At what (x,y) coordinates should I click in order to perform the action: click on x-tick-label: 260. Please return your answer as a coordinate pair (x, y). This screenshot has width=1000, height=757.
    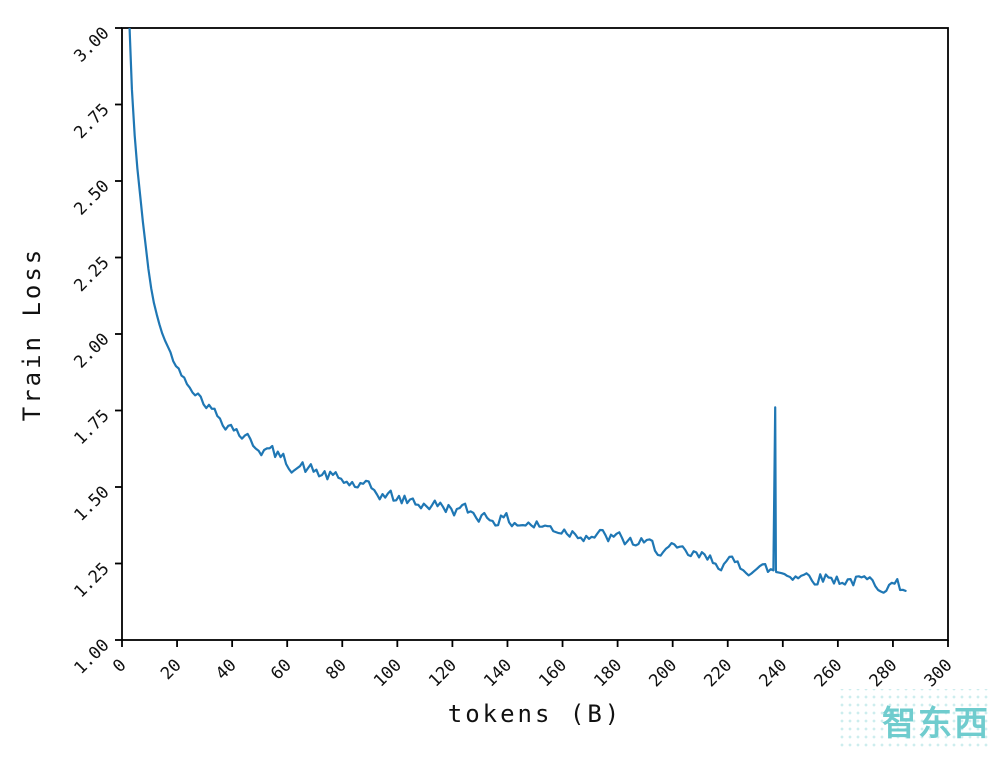
    Looking at the image, I should click on (829, 673).